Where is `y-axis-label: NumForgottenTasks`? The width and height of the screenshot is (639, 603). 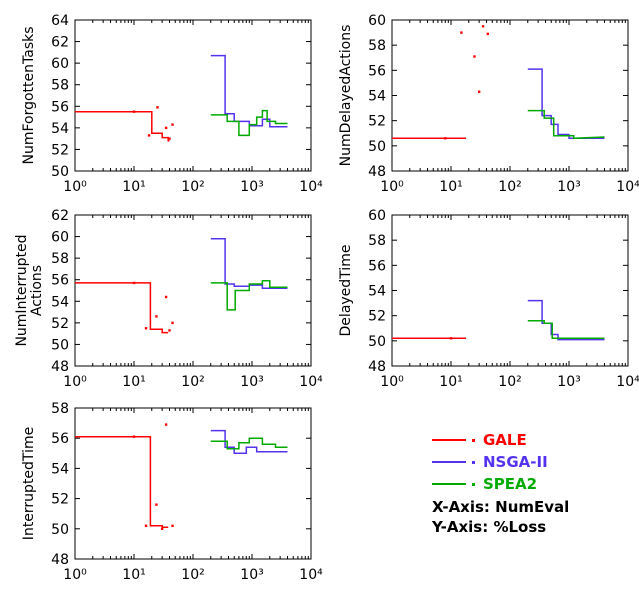 y-axis-label: NumForgottenTasks is located at coordinates (29, 95).